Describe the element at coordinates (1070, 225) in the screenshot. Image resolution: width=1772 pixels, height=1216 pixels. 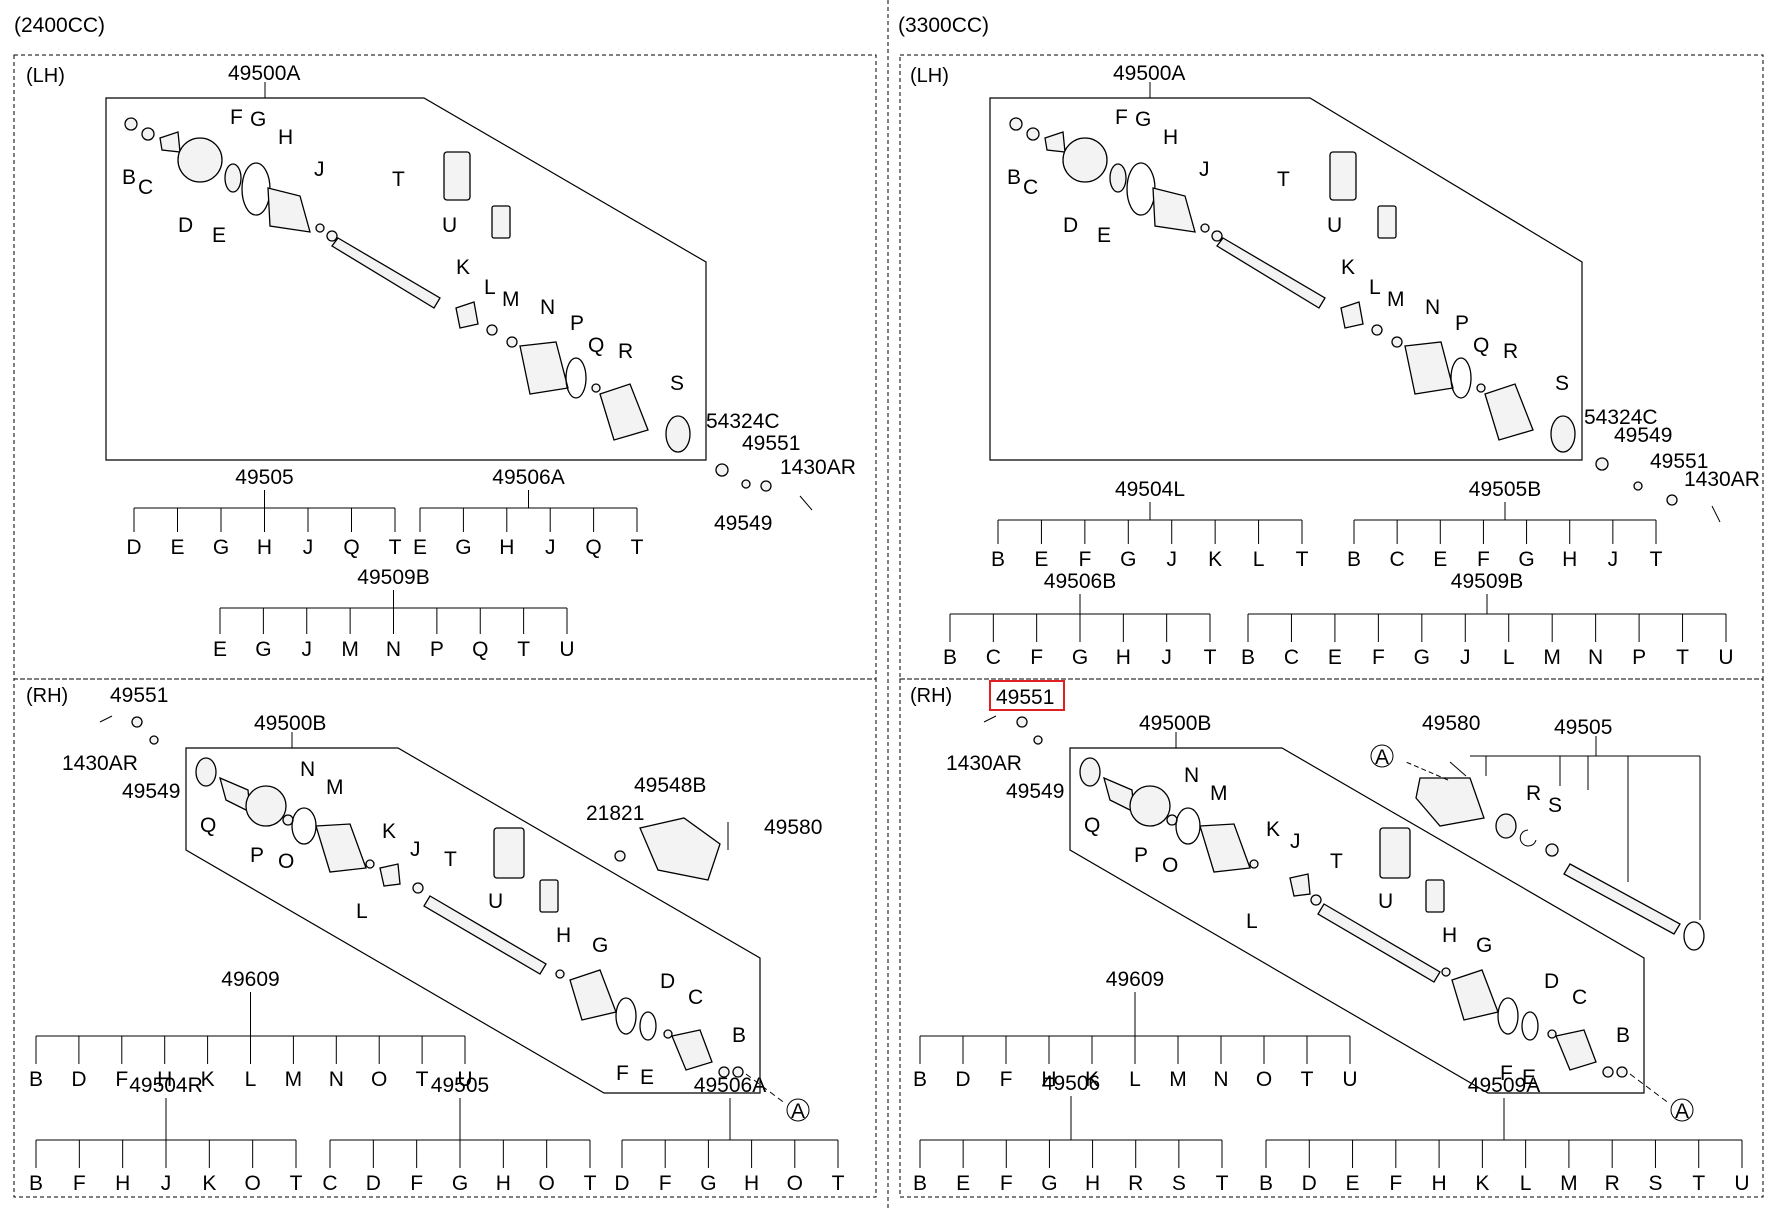
I see `callout: D` at that location.